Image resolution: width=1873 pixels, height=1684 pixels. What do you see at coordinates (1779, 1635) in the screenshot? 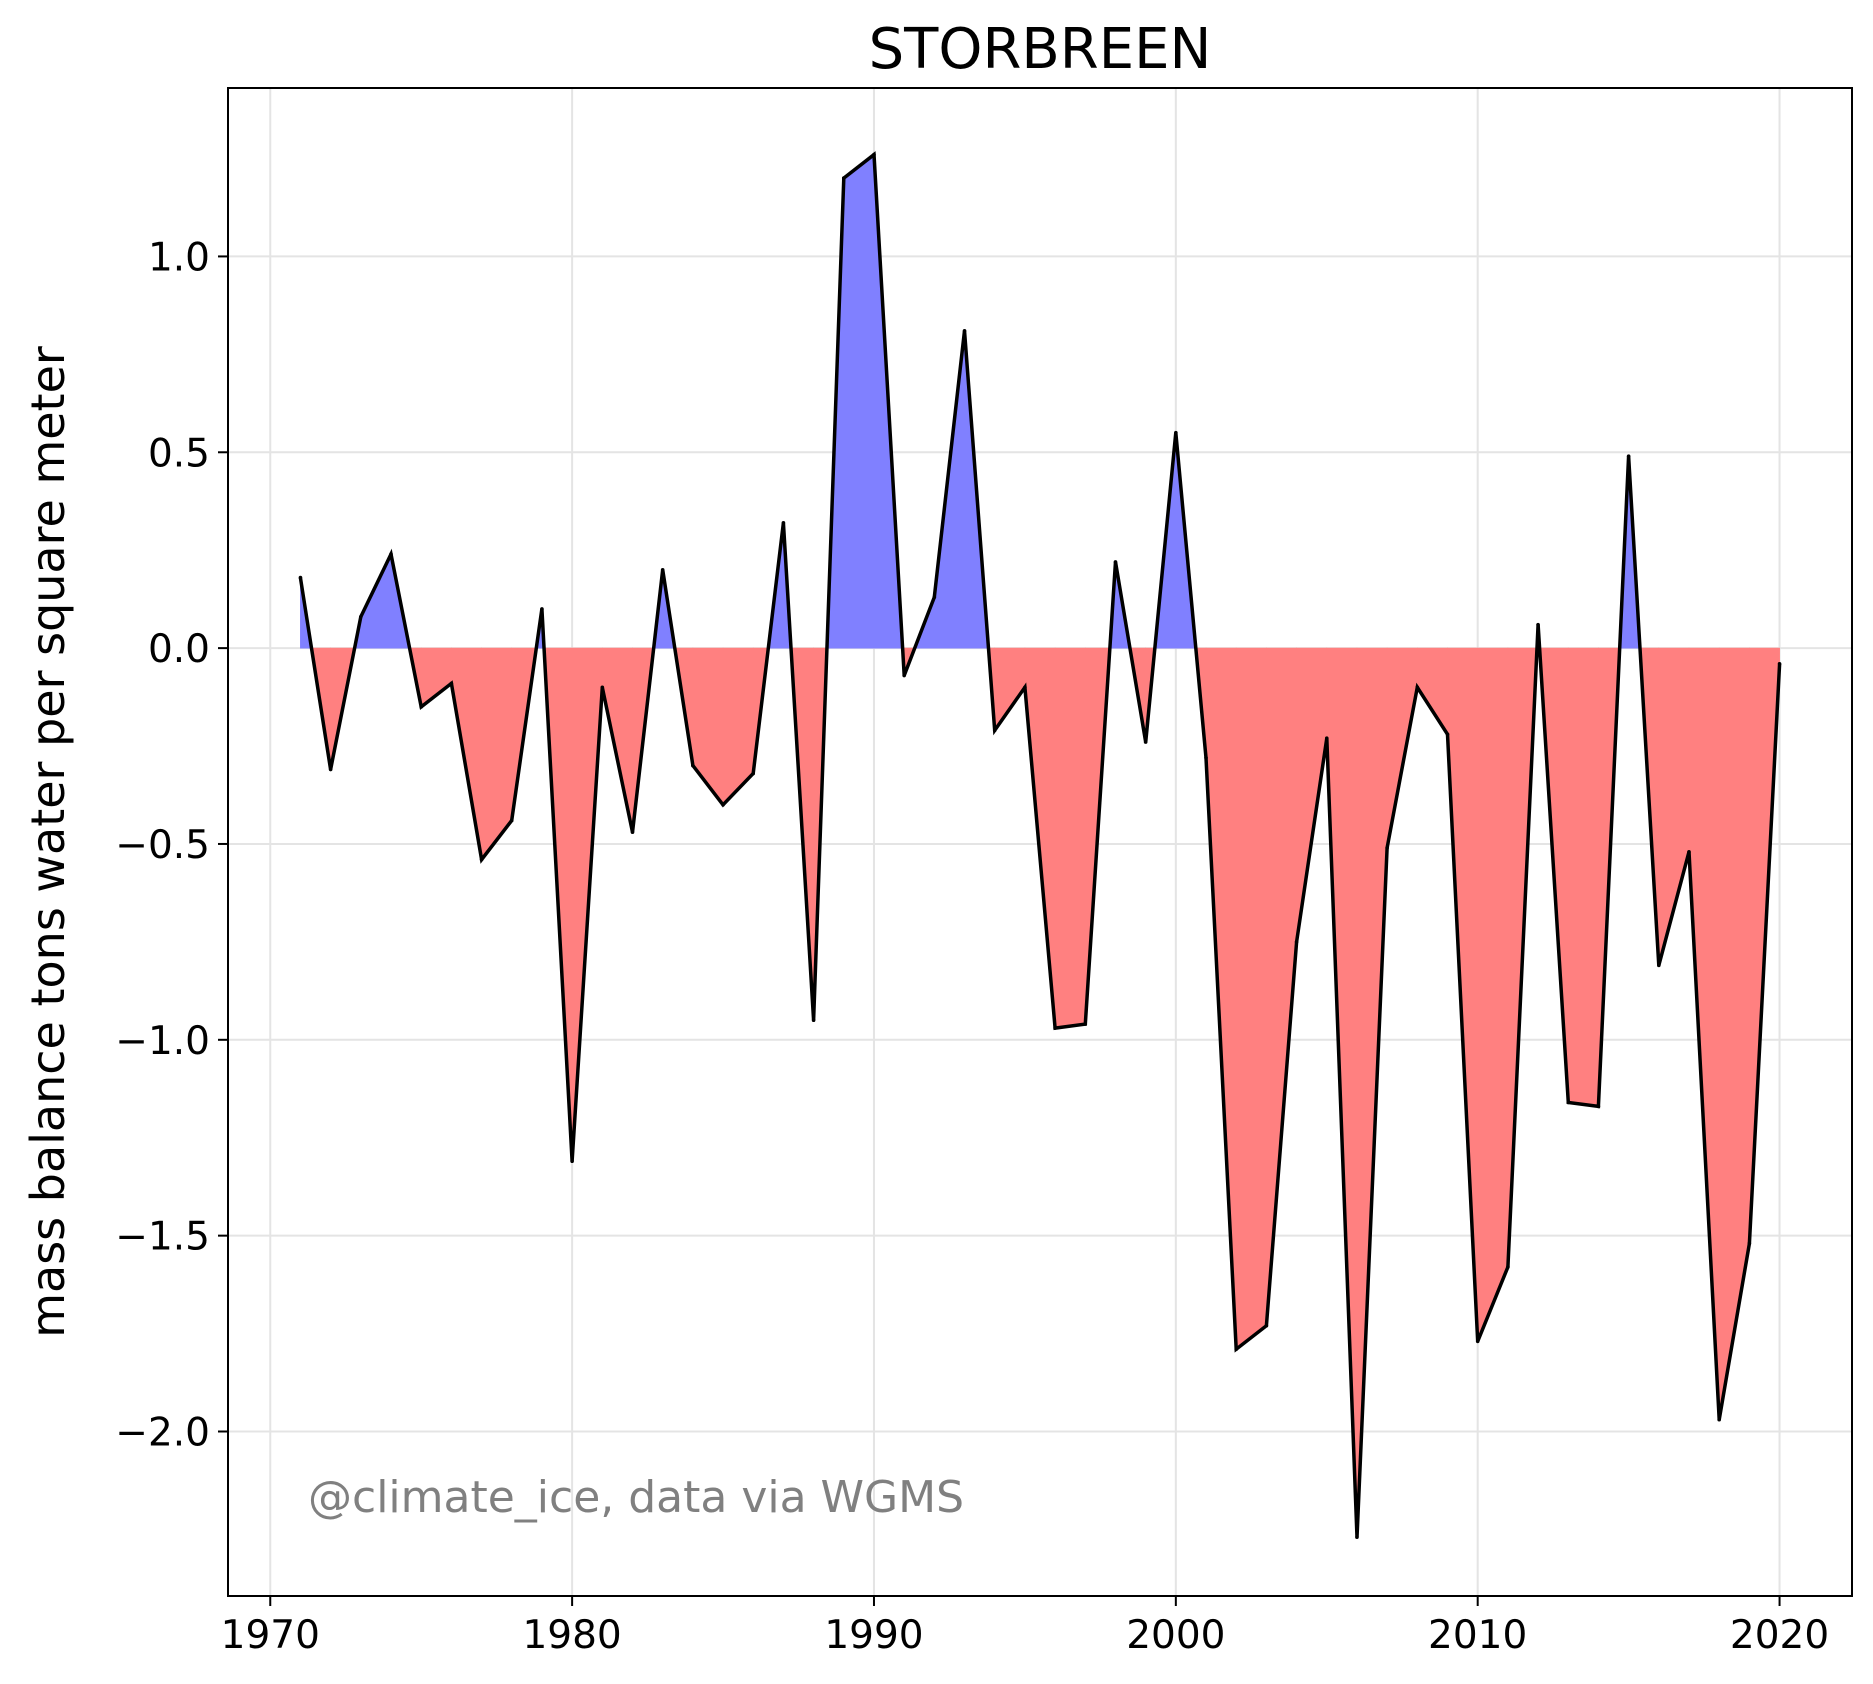
I see `x-tick-label: 2020` at bounding box center [1779, 1635].